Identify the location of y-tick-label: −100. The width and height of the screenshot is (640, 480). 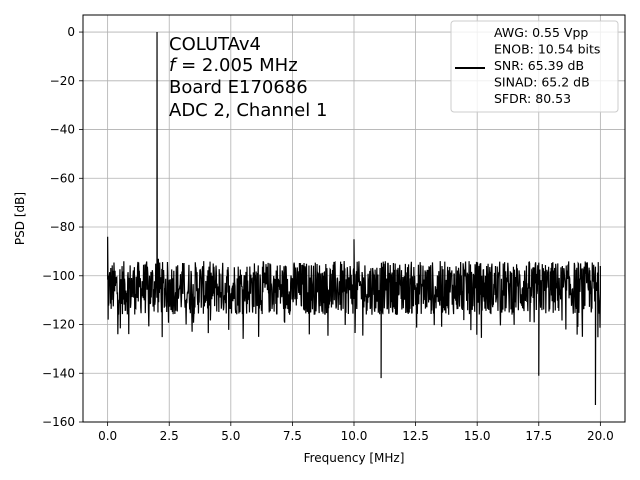
(58, 276).